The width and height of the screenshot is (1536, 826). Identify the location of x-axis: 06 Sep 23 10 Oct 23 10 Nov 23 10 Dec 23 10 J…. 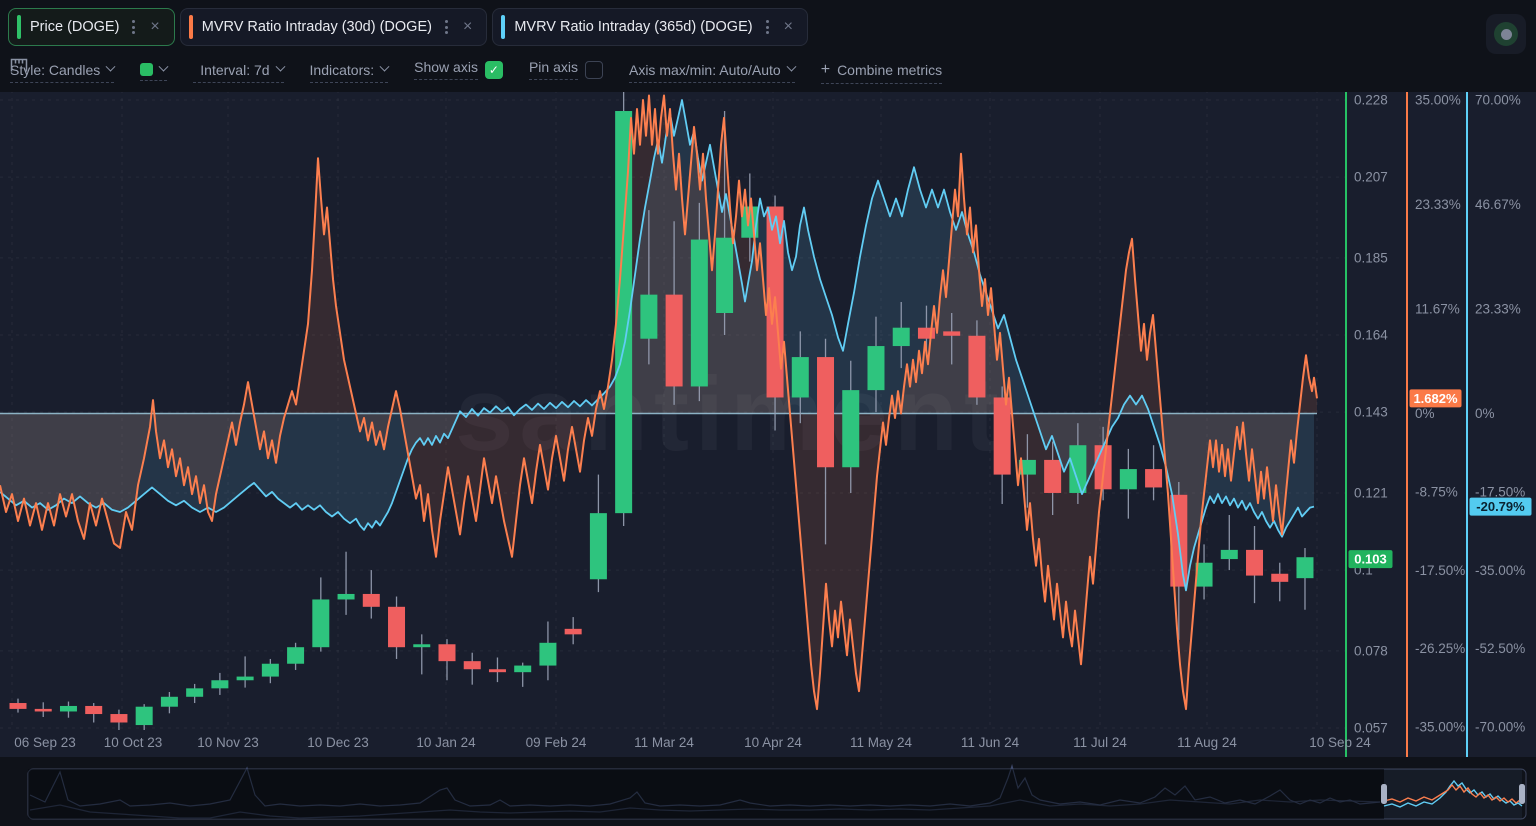
(692, 742).